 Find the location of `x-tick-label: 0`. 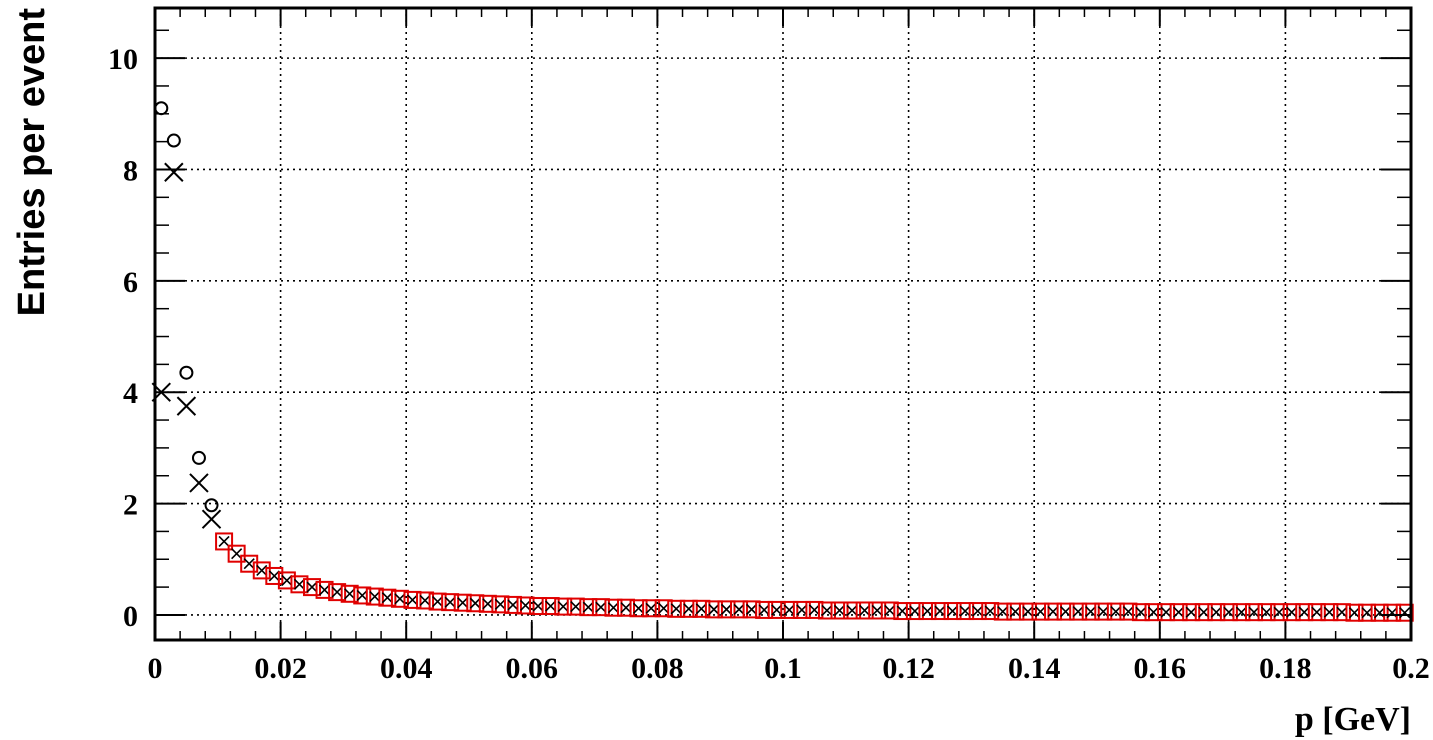

x-tick-label: 0 is located at coordinates (155, 668).